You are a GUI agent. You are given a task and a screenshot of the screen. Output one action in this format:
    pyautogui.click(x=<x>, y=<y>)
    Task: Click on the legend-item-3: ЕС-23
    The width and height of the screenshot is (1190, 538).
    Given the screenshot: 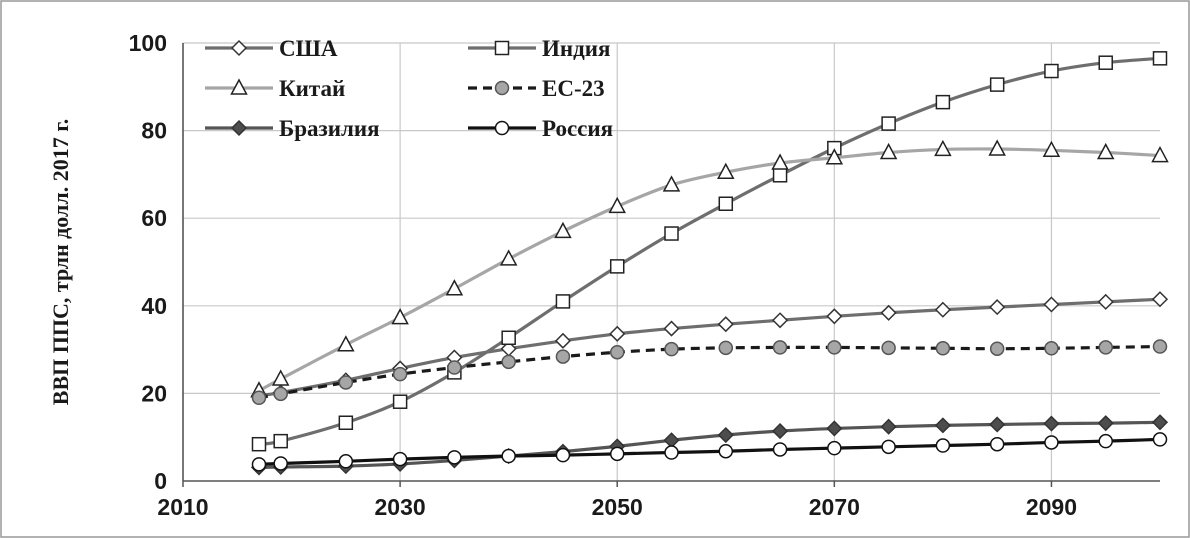 What is the action you would take?
    pyautogui.click(x=536, y=88)
    